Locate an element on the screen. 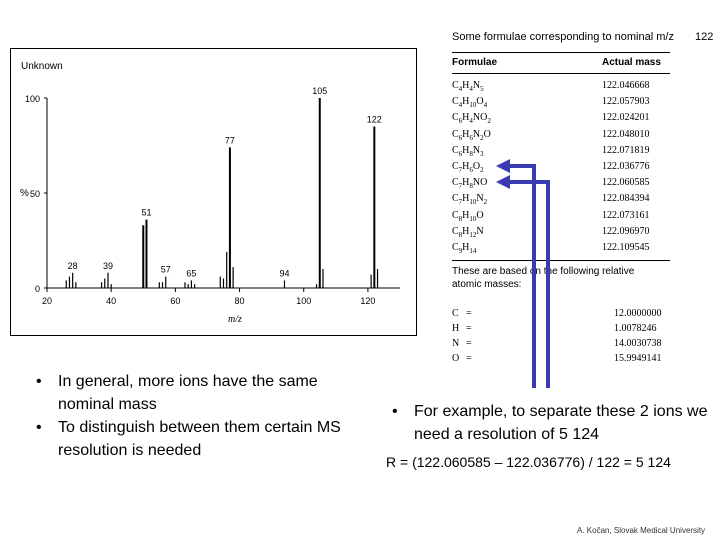 Image resolution: width=720 pixels, height=540 pixels. x-tick-label: 120 is located at coordinates (367, 301).